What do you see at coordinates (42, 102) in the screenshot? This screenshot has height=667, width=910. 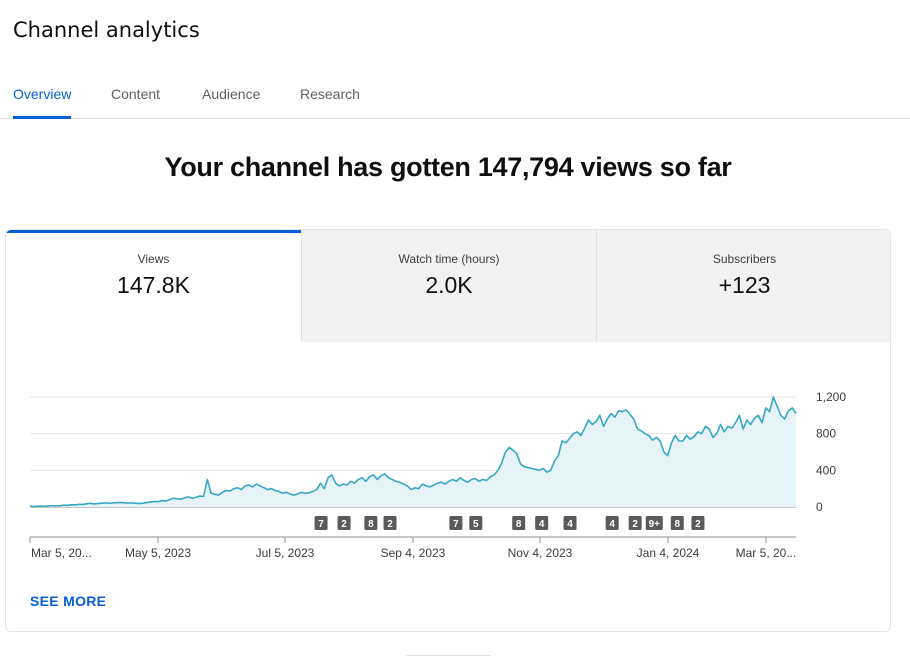 I see `tab-overview: Overview` at bounding box center [42, 102].